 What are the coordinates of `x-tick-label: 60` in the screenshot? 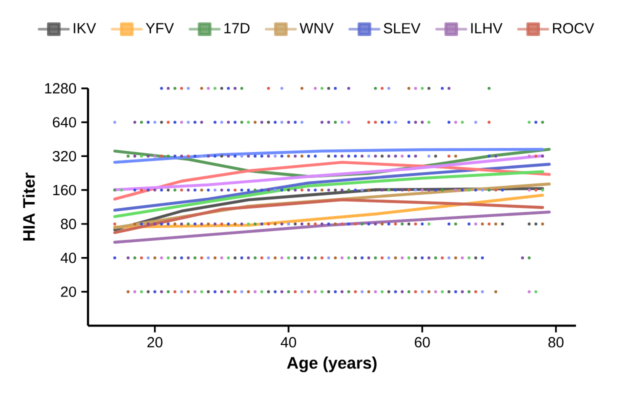 It's located at (422, 342).